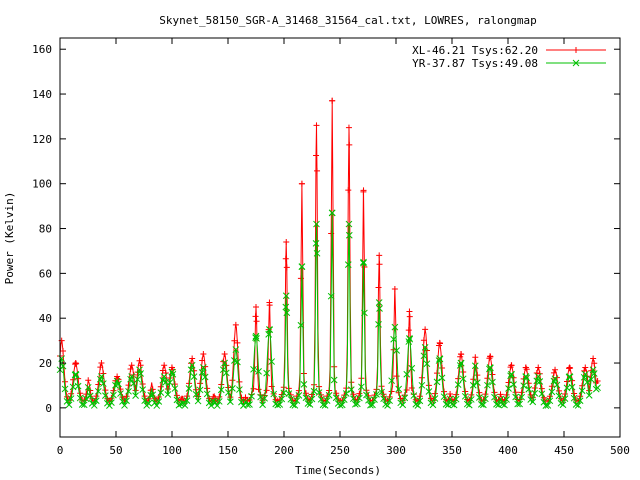 This screenshot has width=640, height=480. Describe the element at coordinates (42, 94) in the screenshot. I see `y-tick-label: 140` at that location.